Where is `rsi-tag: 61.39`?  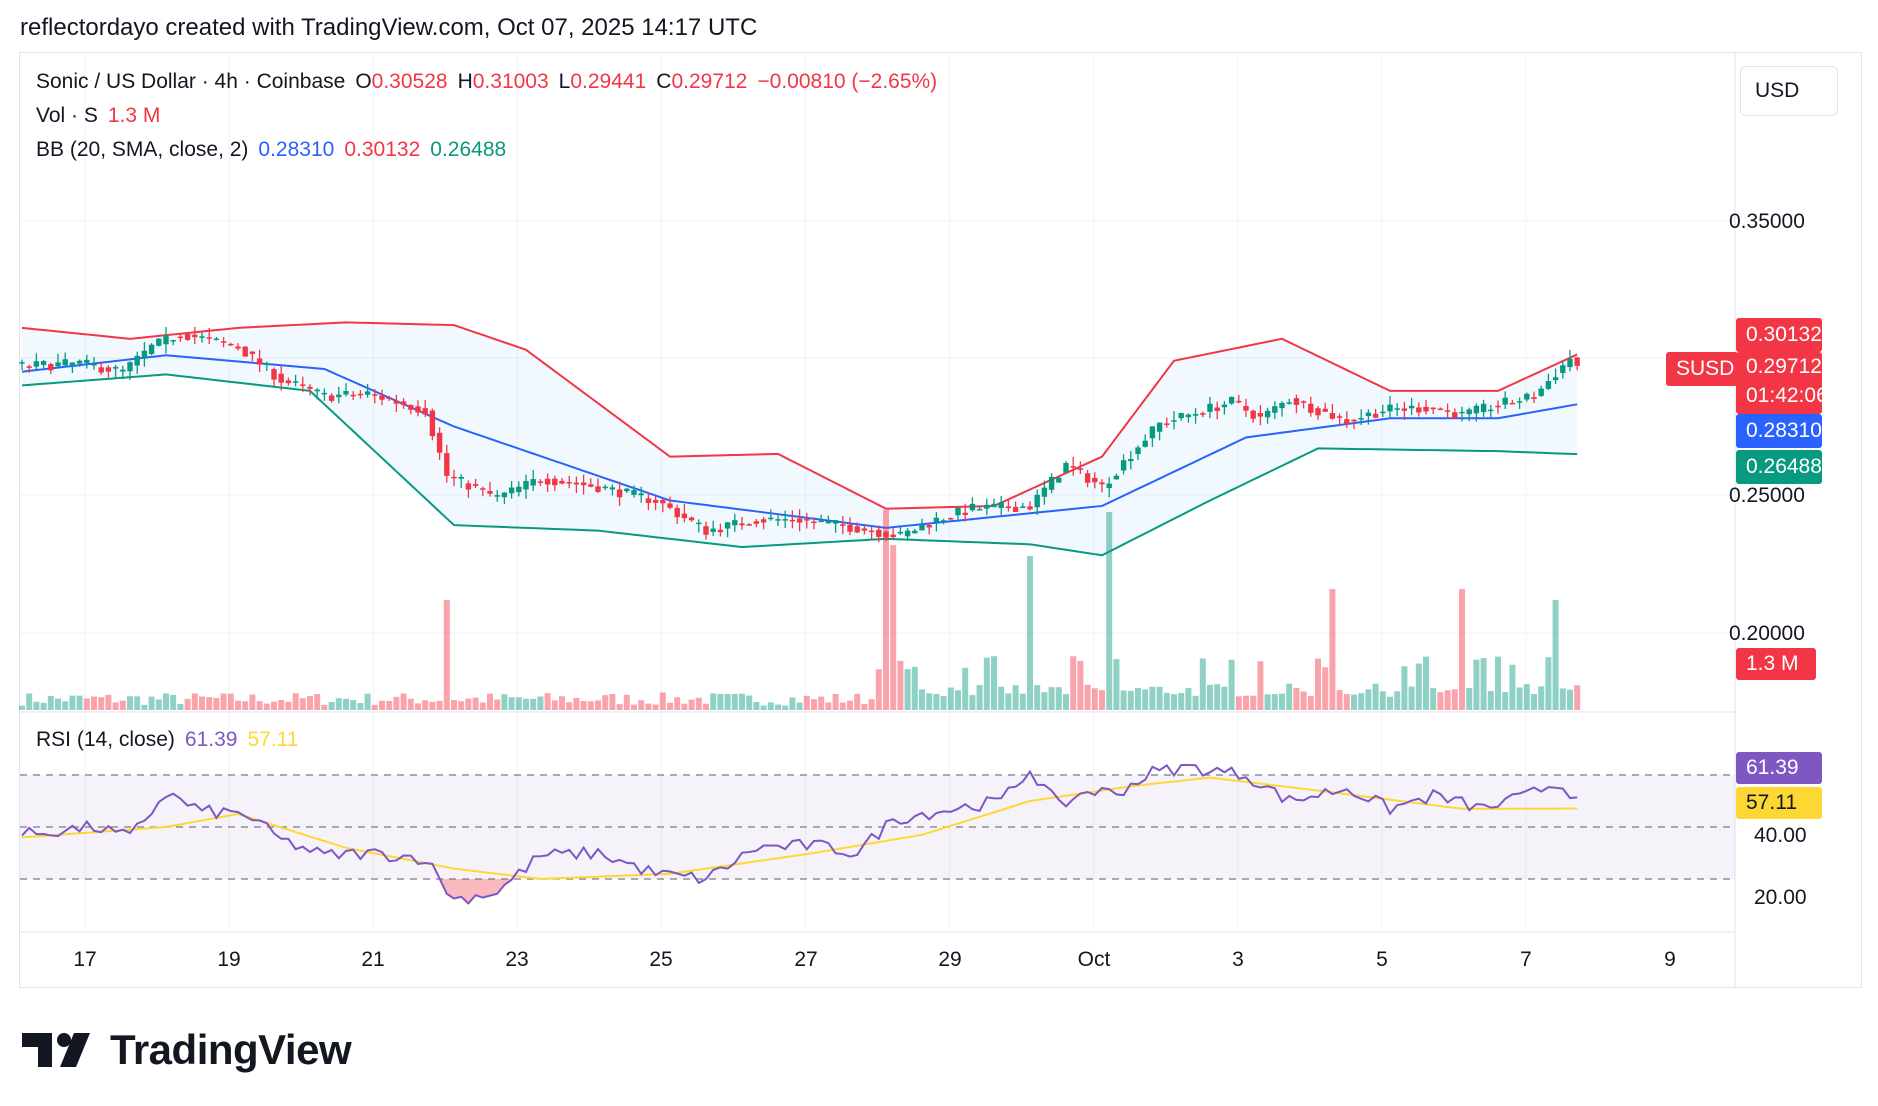 rsi-tag: 61.39 is located at coordinates (1779, 768).